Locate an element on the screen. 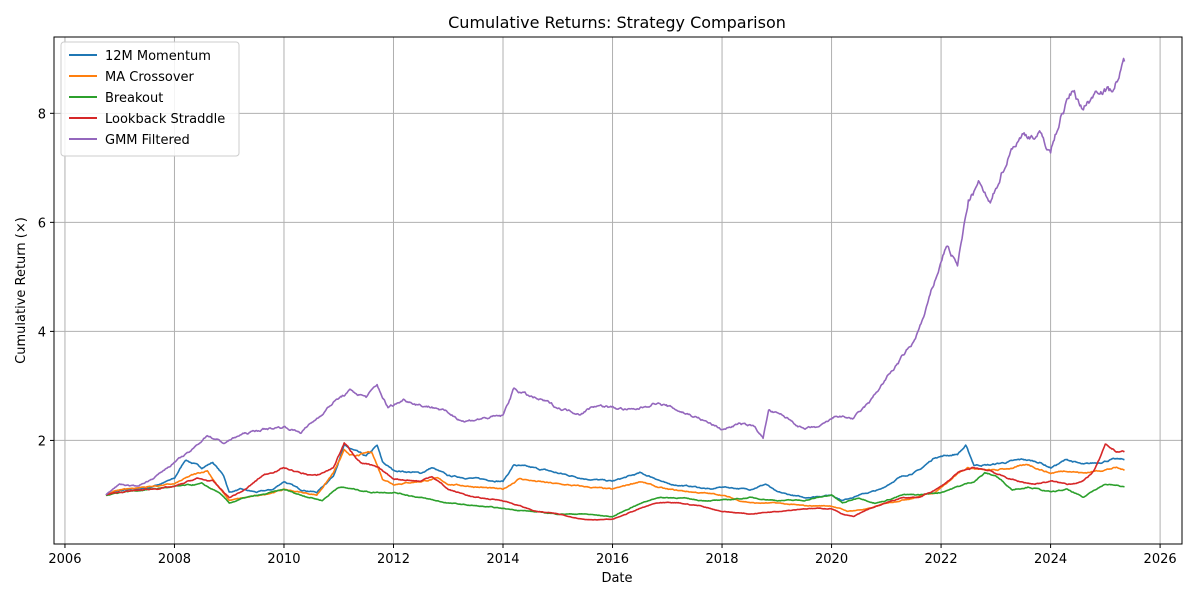 Image resolution: width=1200 pixels, height=600 pixels. x-tick-label: 2006 is located at coordinates (64, 559).